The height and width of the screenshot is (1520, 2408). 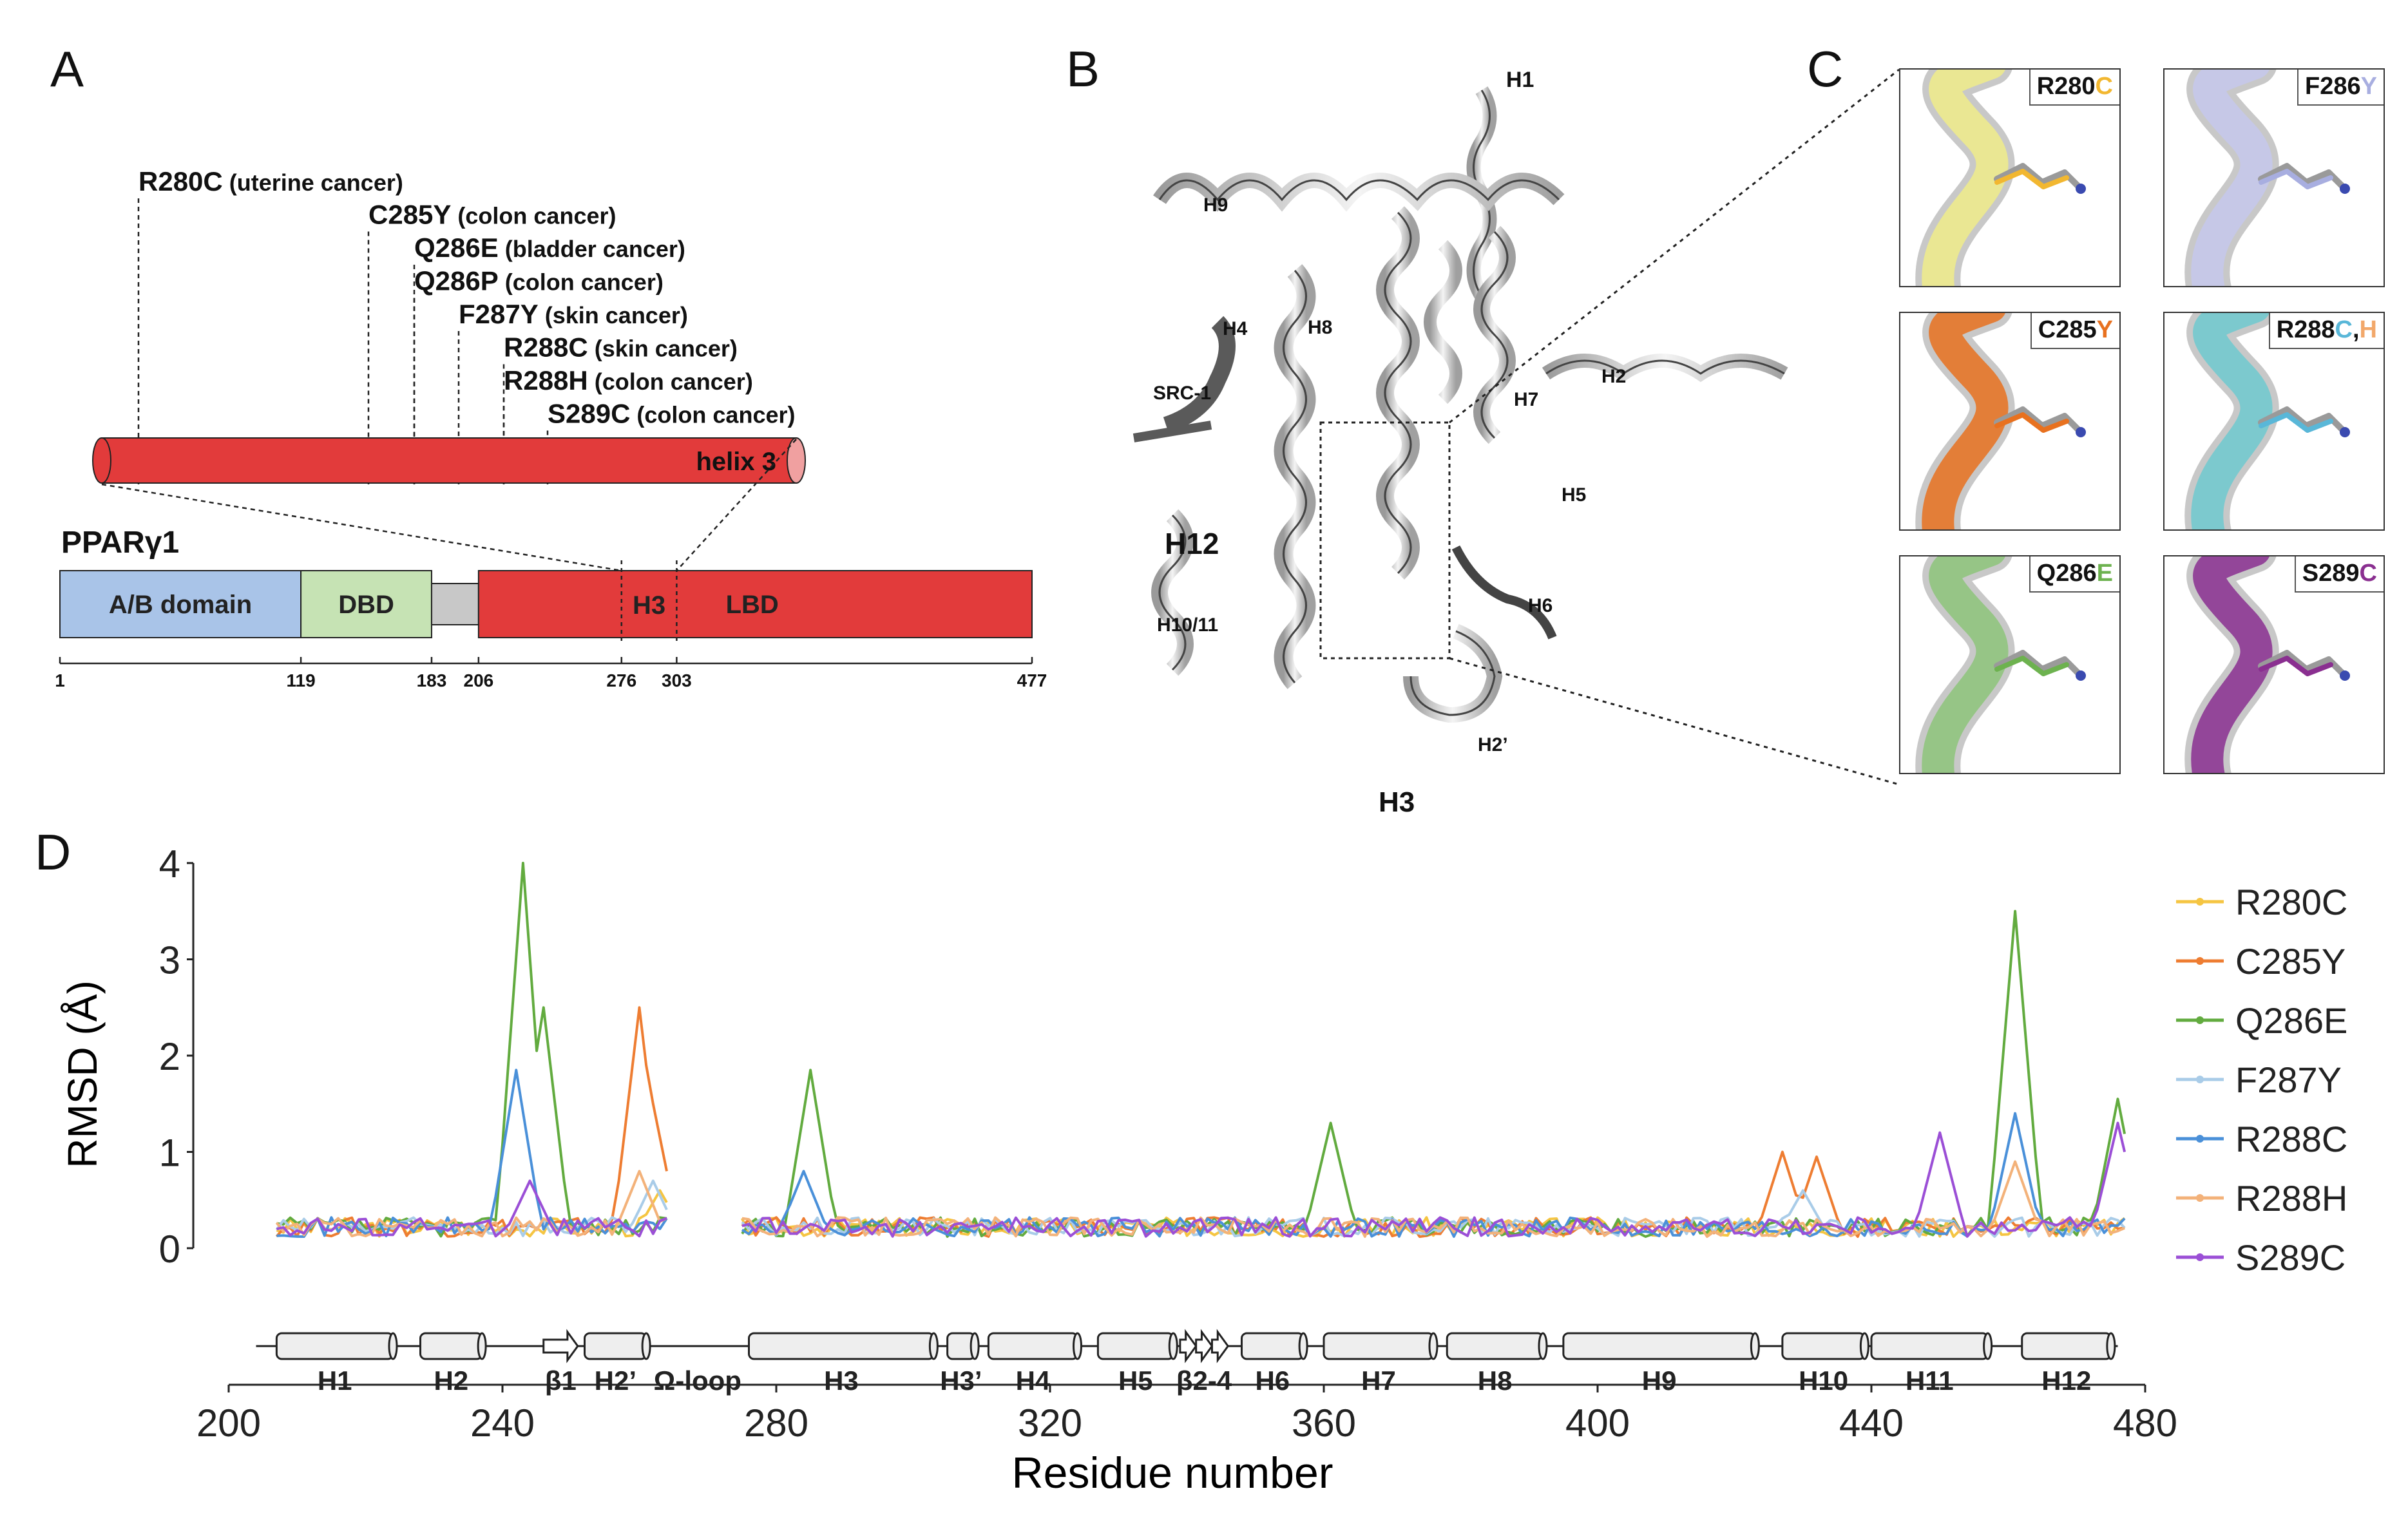 I want to click on x-tick-label: 280, so click(x=776, y=1423).